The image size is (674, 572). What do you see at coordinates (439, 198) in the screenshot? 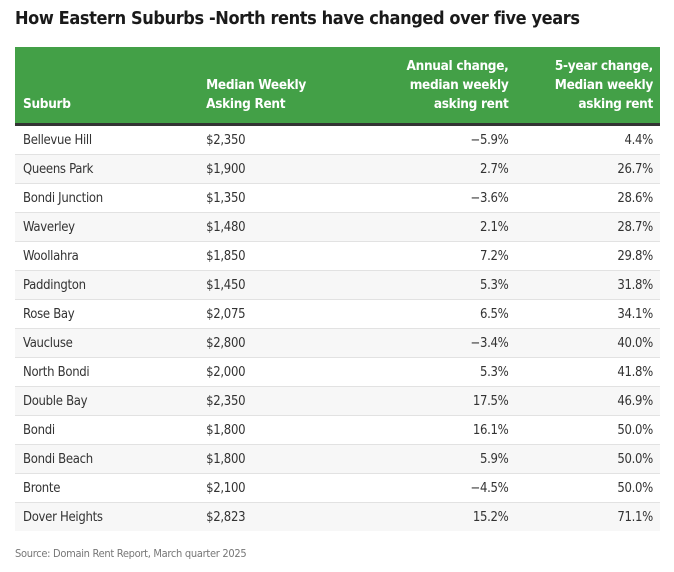
I see `annual-change-cell: −3.6%` at bounding box center [439, 198].